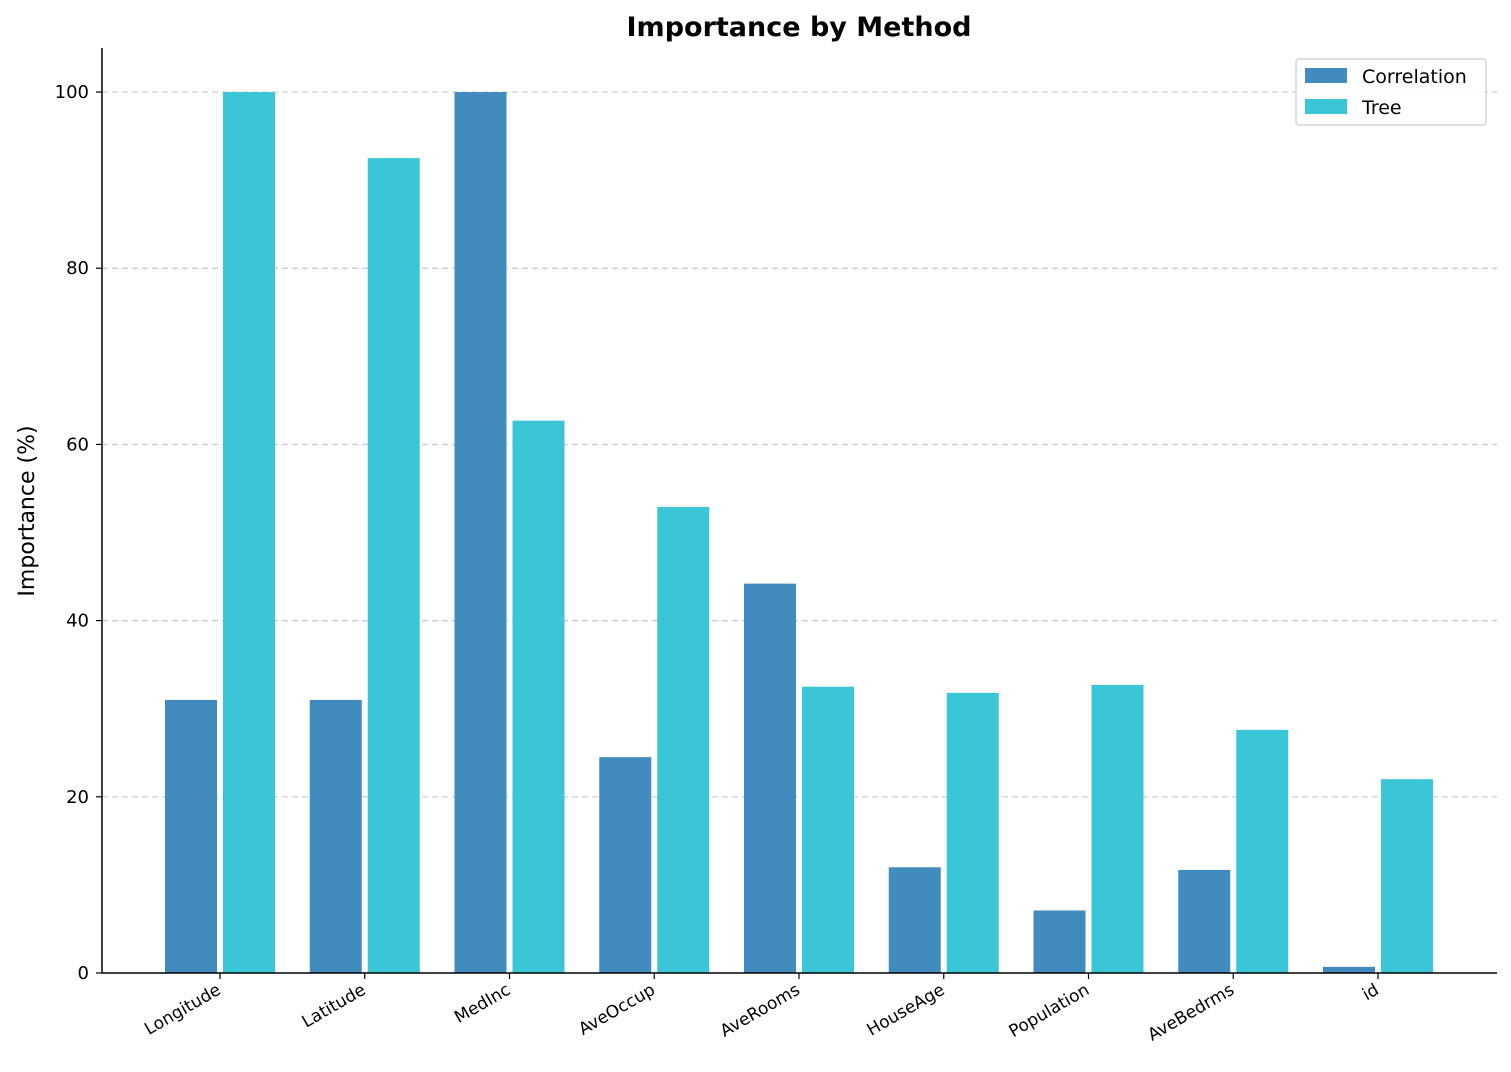 The image size is (1511, 1072). Describe the element at coordinates (335, 836) in the screenshot. I see `bar-correlation-latitude` at that location.